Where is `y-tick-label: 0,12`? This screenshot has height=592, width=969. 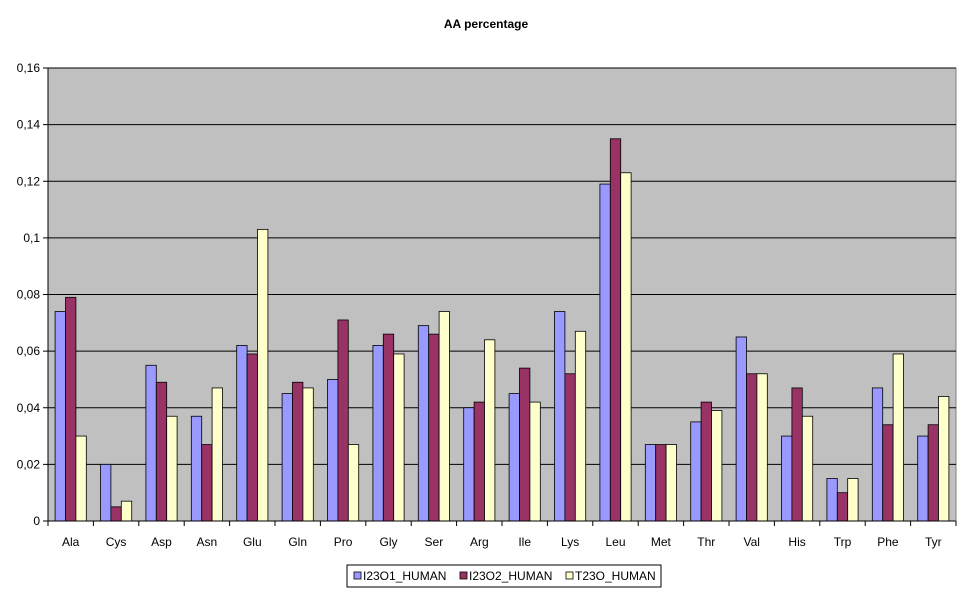 y-tick-label: 0,12 is located at coordinates (29, 181).